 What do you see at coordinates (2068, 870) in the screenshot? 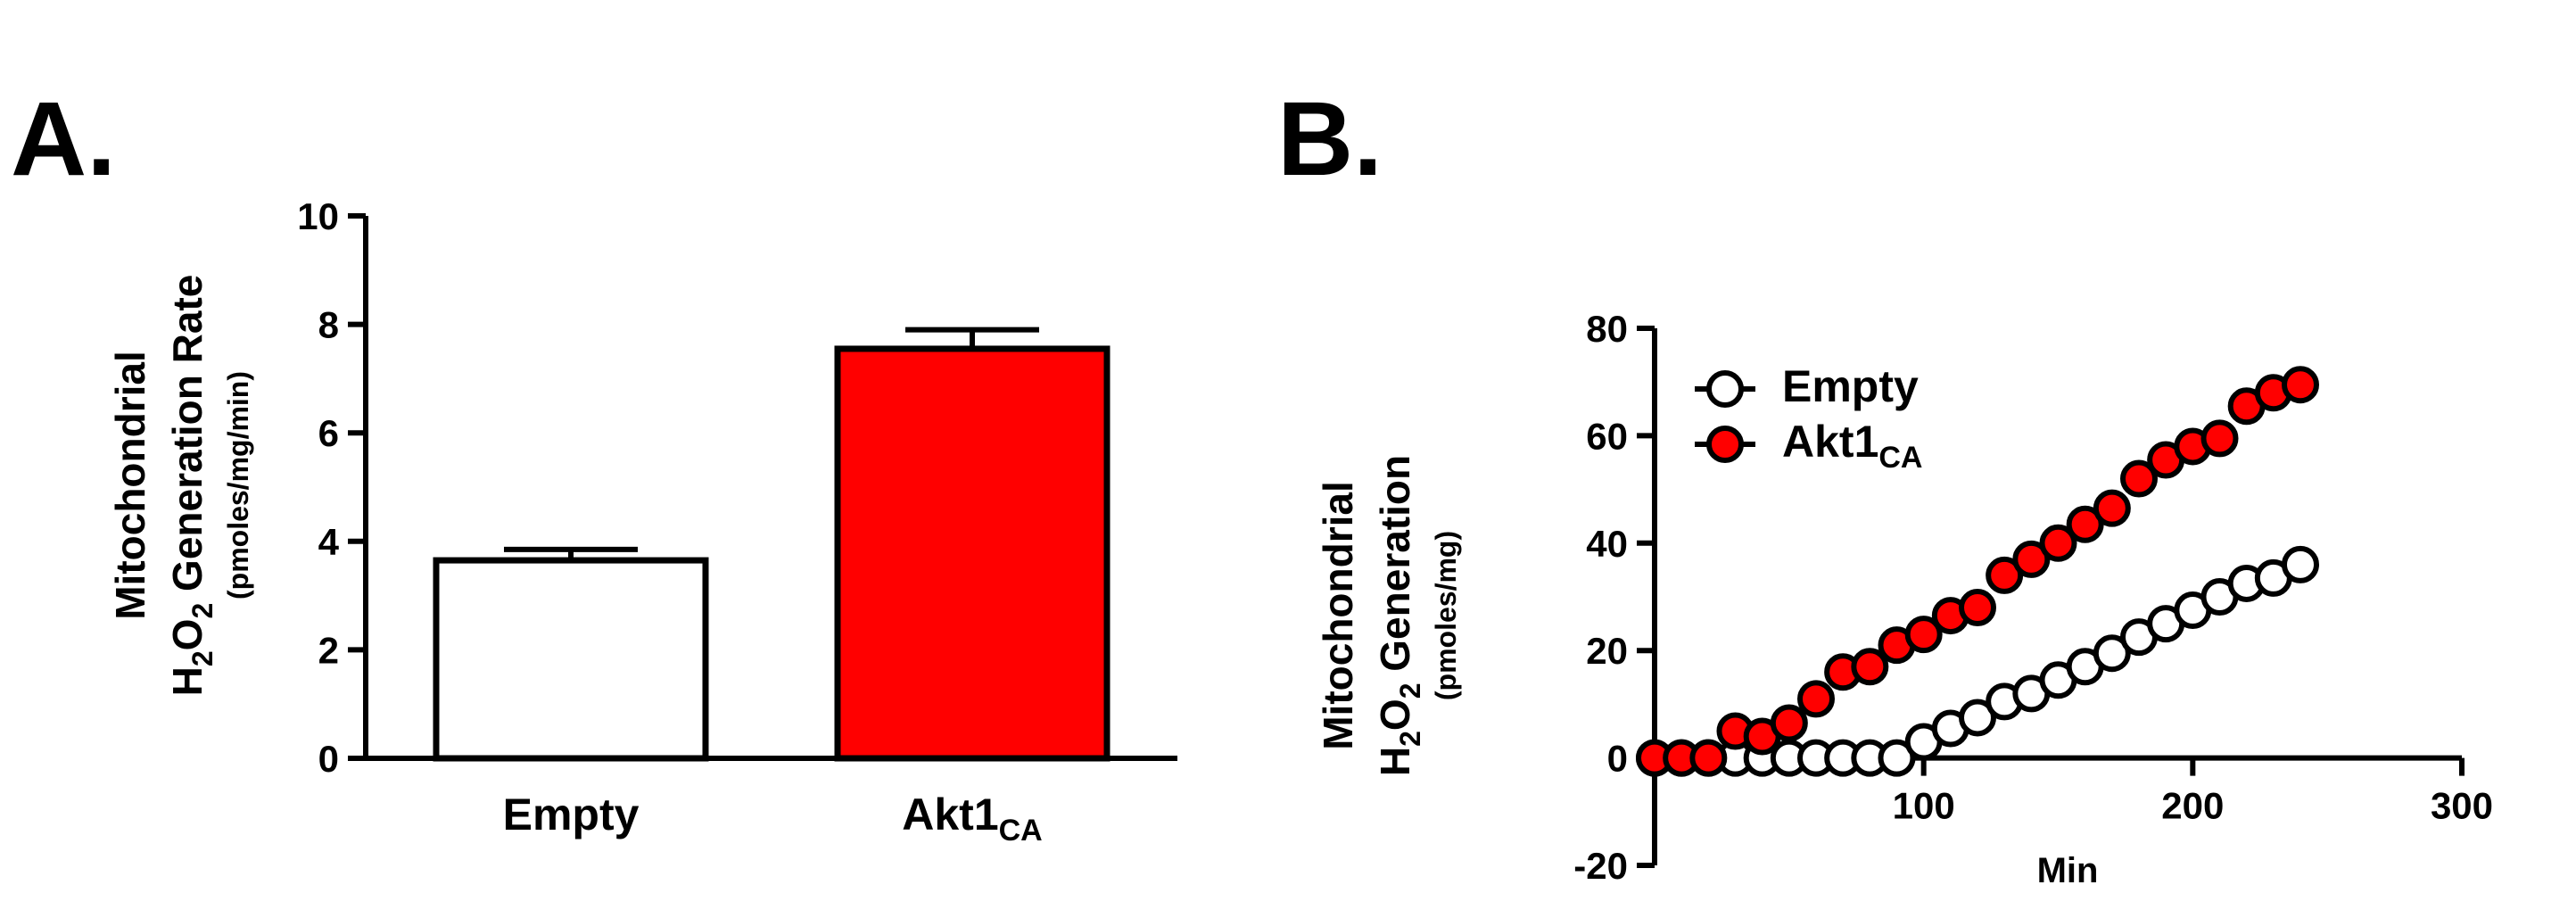
I see `panel-b-x-axis-title: Min` at bounding box center [2068, 870].